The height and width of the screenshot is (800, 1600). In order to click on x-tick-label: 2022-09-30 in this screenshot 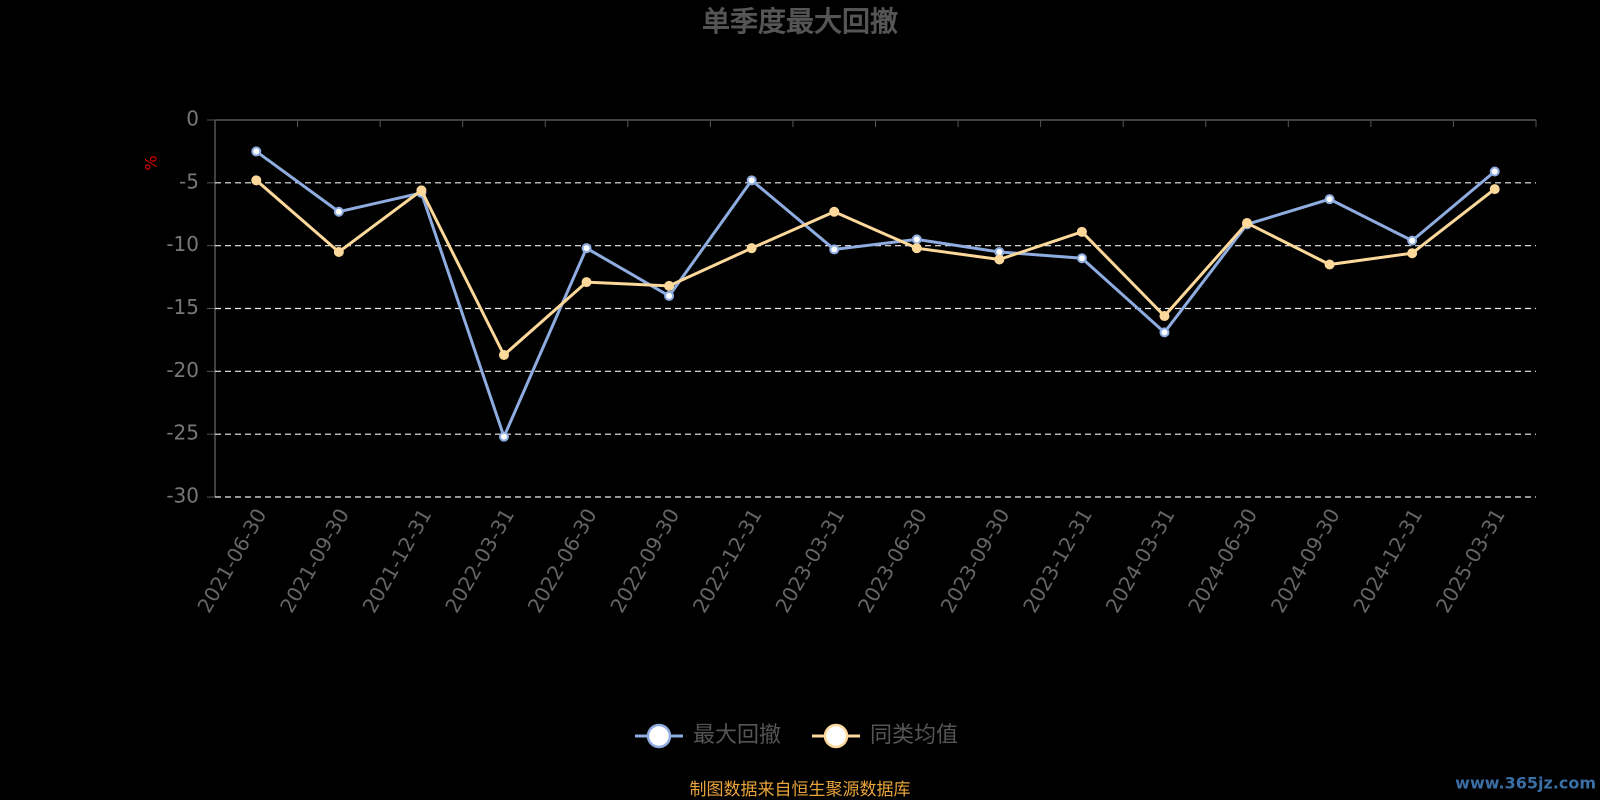, I will do `click(644, 560)`.